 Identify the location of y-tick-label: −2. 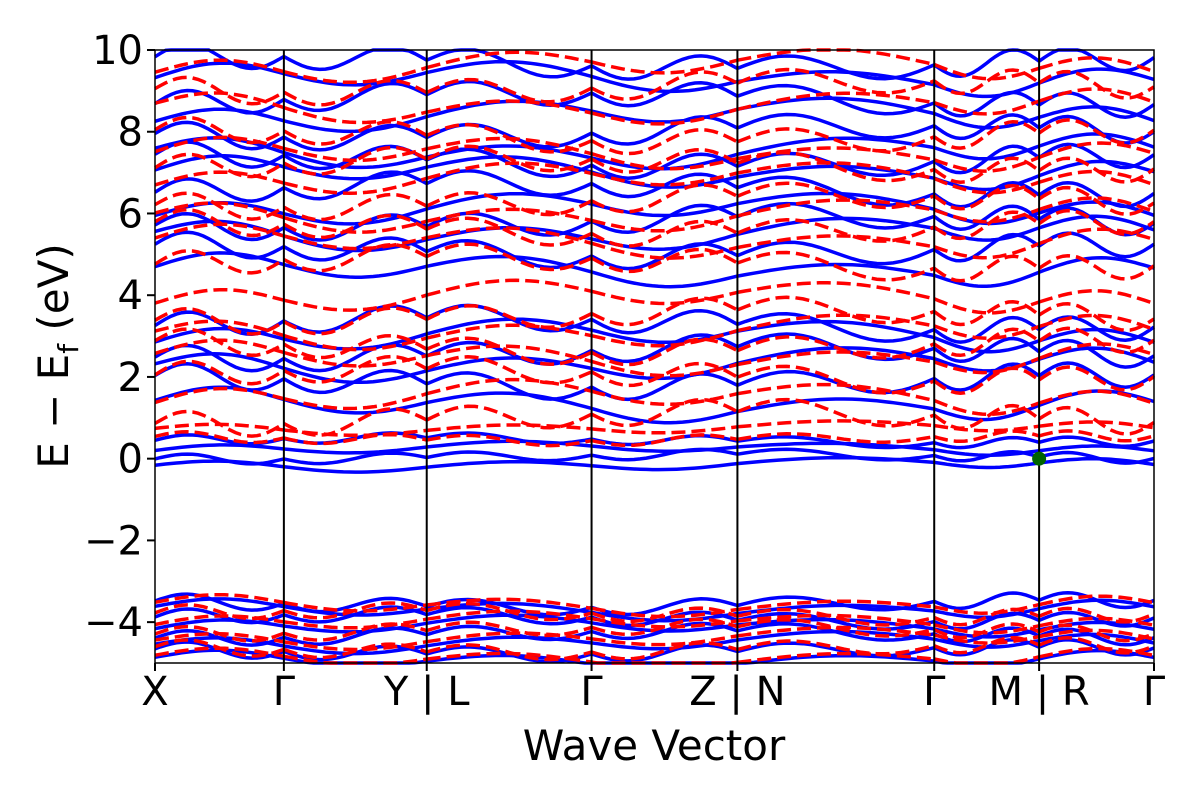
(113, 541).